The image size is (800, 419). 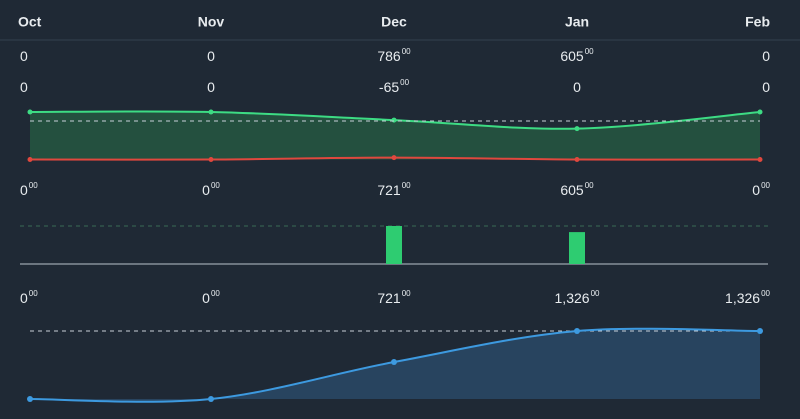 What do you see at coordinates (395, 135) in the screenshot?
I see `series-area` at bounding box center [395, 135].